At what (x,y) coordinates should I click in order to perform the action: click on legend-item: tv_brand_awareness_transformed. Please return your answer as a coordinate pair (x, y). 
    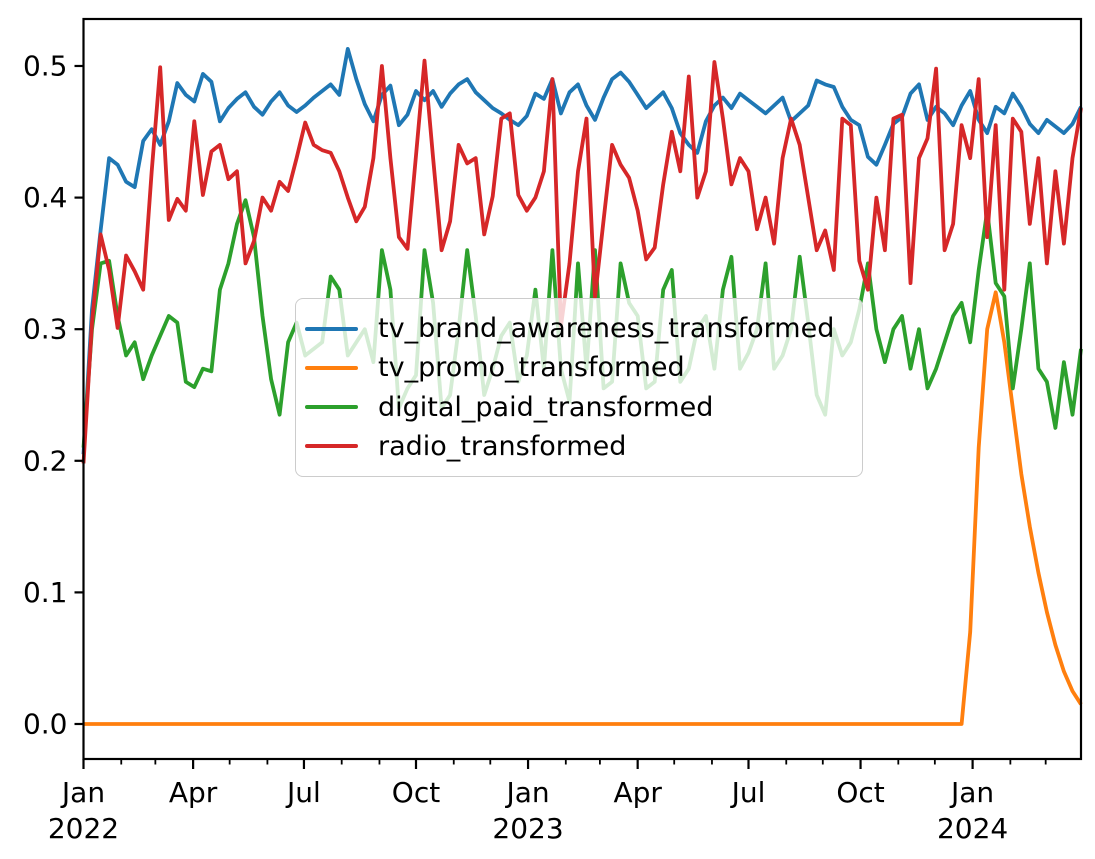
    Looking at the image, I should click on (578, 328).